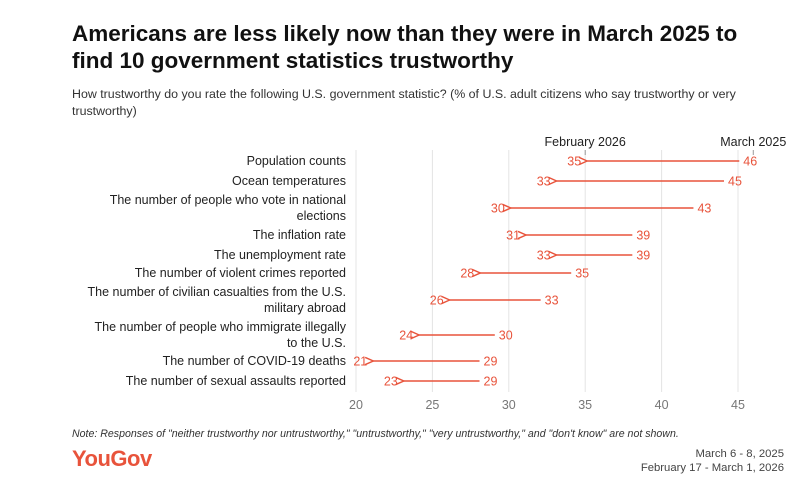  What do you see at coordinates (316, 343) in the screenshot?
I see `category-label: to the U.S.` at bounding box center [316, 343].